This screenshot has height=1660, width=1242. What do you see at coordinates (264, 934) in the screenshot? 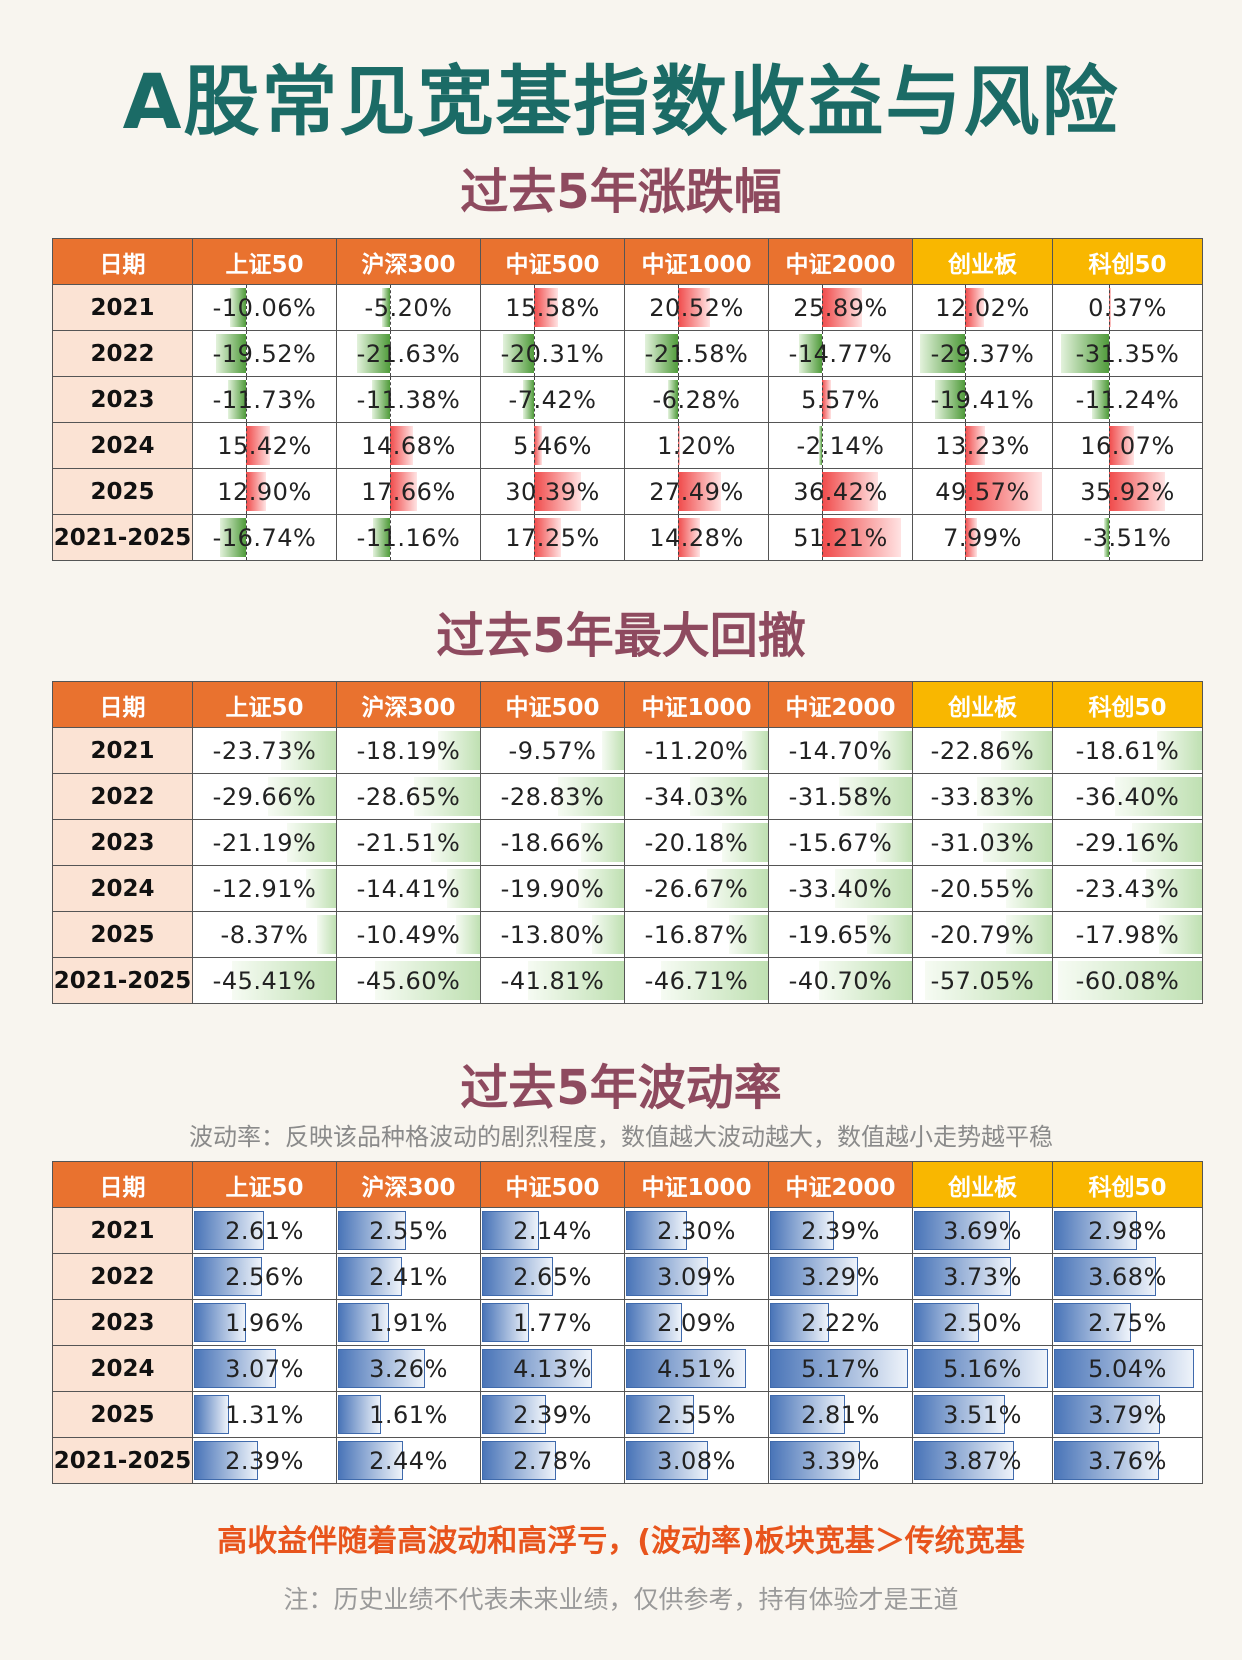
I see `data-cell: -8.37%` at bounding box center [264, 934].